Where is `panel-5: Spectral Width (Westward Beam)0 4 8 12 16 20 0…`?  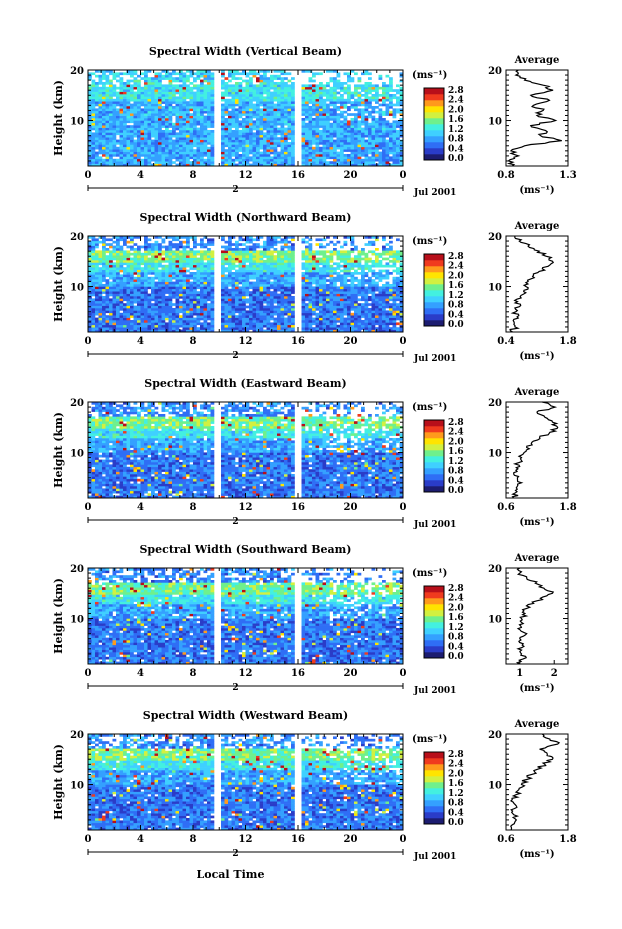
panel-5: Spectral Width (Westward Beam)0 4 8 12 16 20 0… is located at coordinates (314, 785).